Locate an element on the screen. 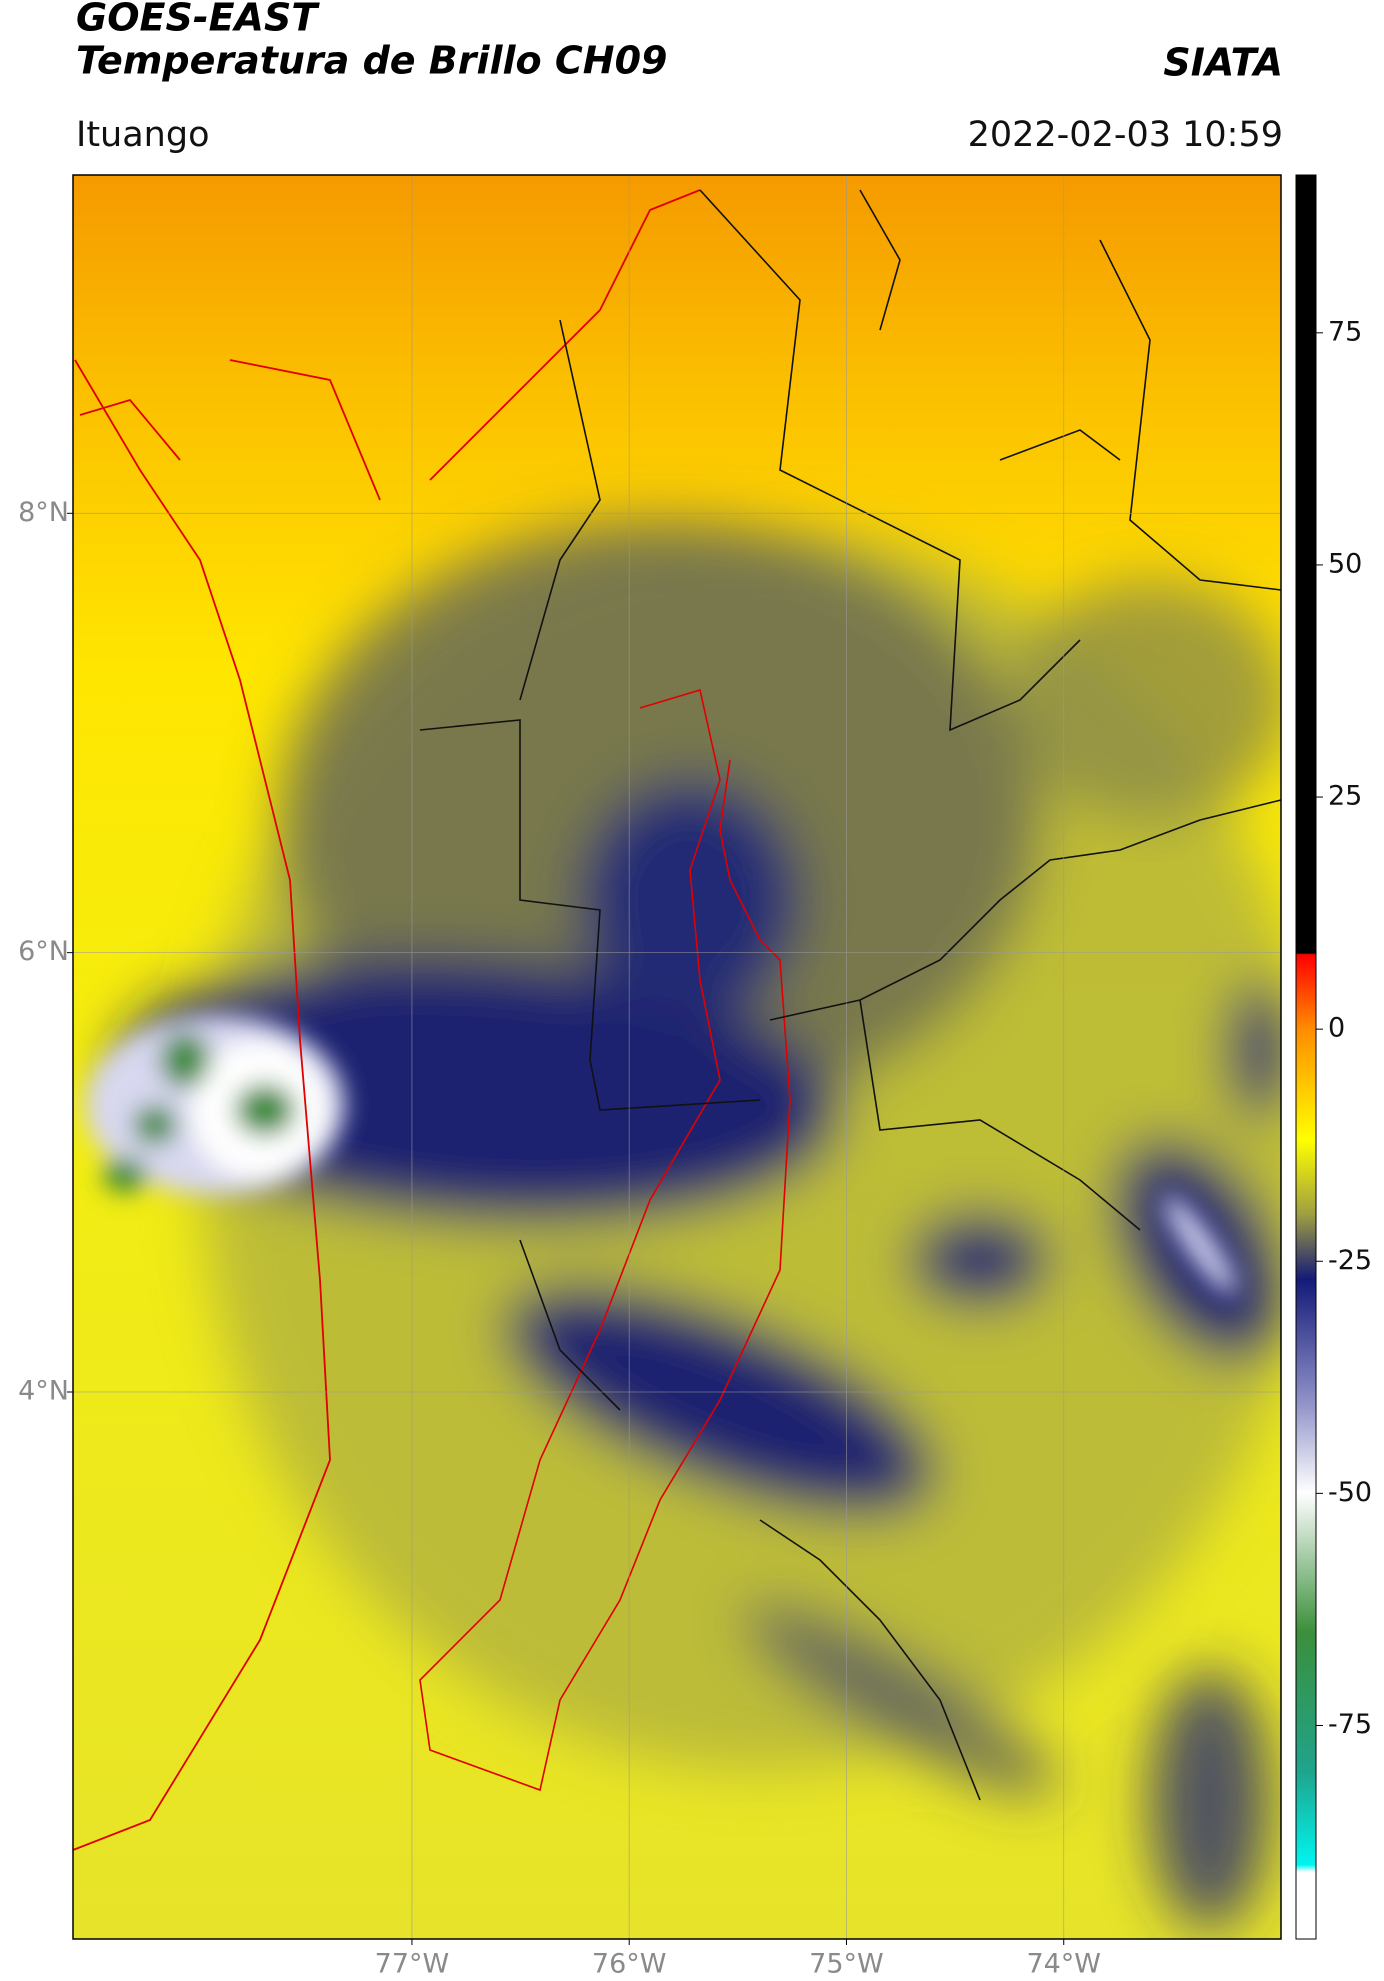 This screenshot has width=1384, height=1981. x-tick-label: 77°W is located at coordinates (412, 1964).